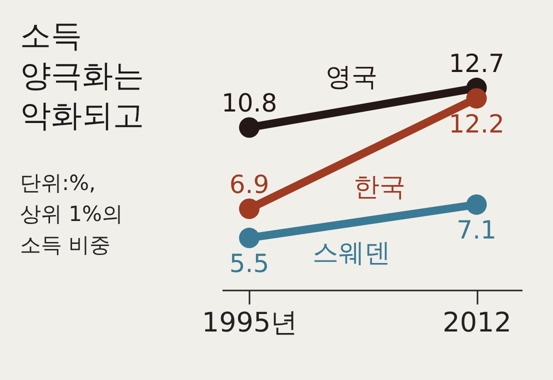 This screenshot has width=553, height=380. Describe the element at coordinates (352, 77) in the screenshot. I see `series-label: 영국` at that location.